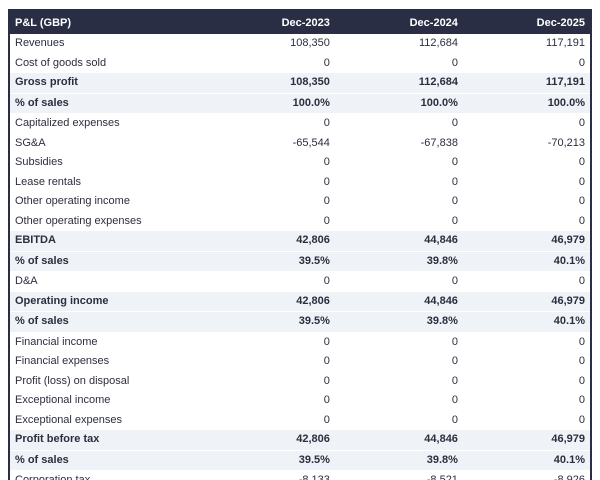 This screenshot has width=600, height=480. I want to click on row-label: Gross profit, so click(108, 83).